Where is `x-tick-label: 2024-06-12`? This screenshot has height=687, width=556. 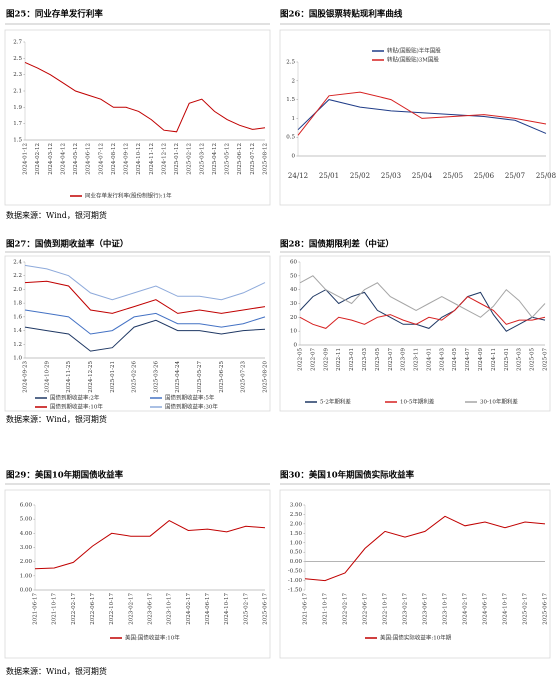 x-tick-label: 2024-06-12 is located at coordinates (89, 159).